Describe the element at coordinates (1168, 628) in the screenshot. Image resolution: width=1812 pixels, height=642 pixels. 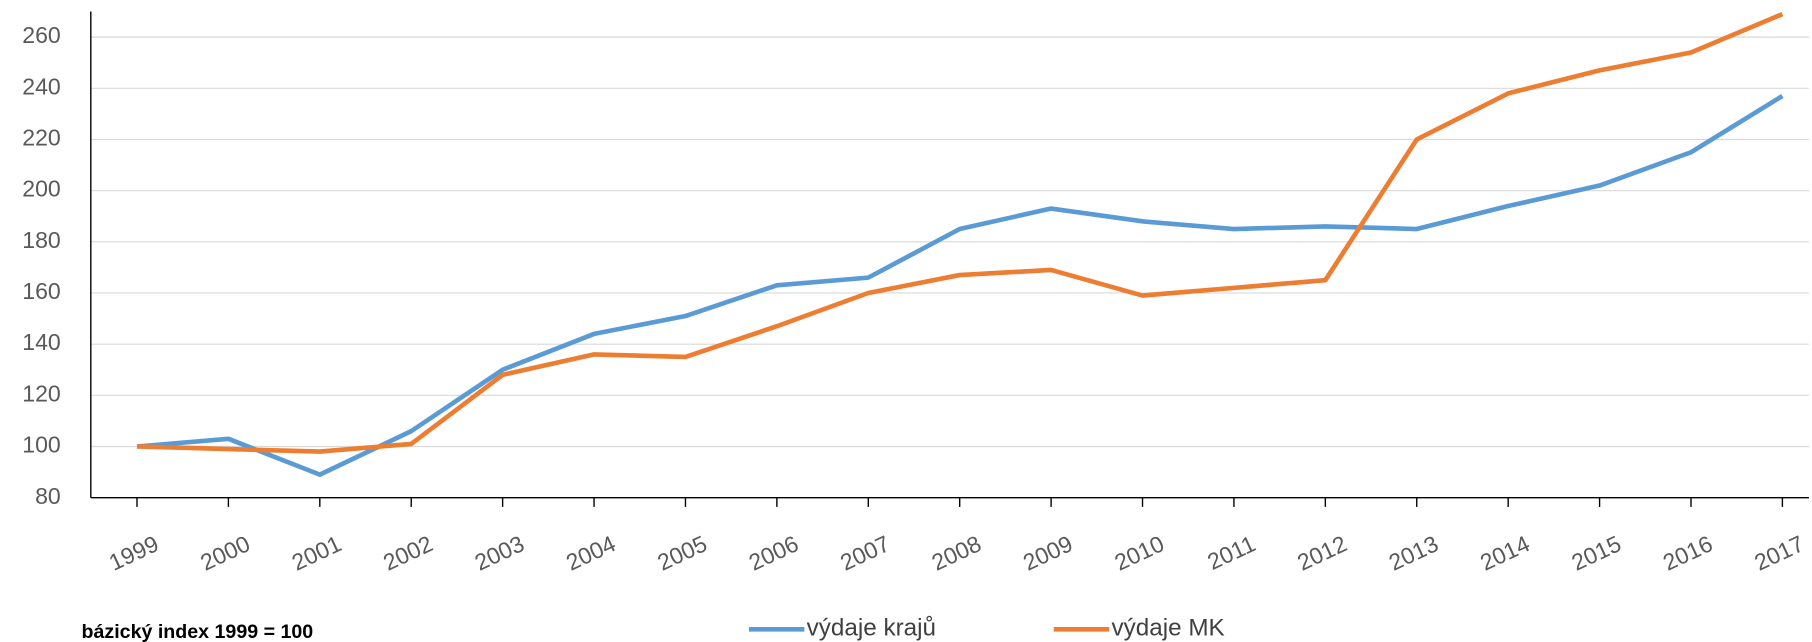
I see `legend-label: výdaje MK` at that location.